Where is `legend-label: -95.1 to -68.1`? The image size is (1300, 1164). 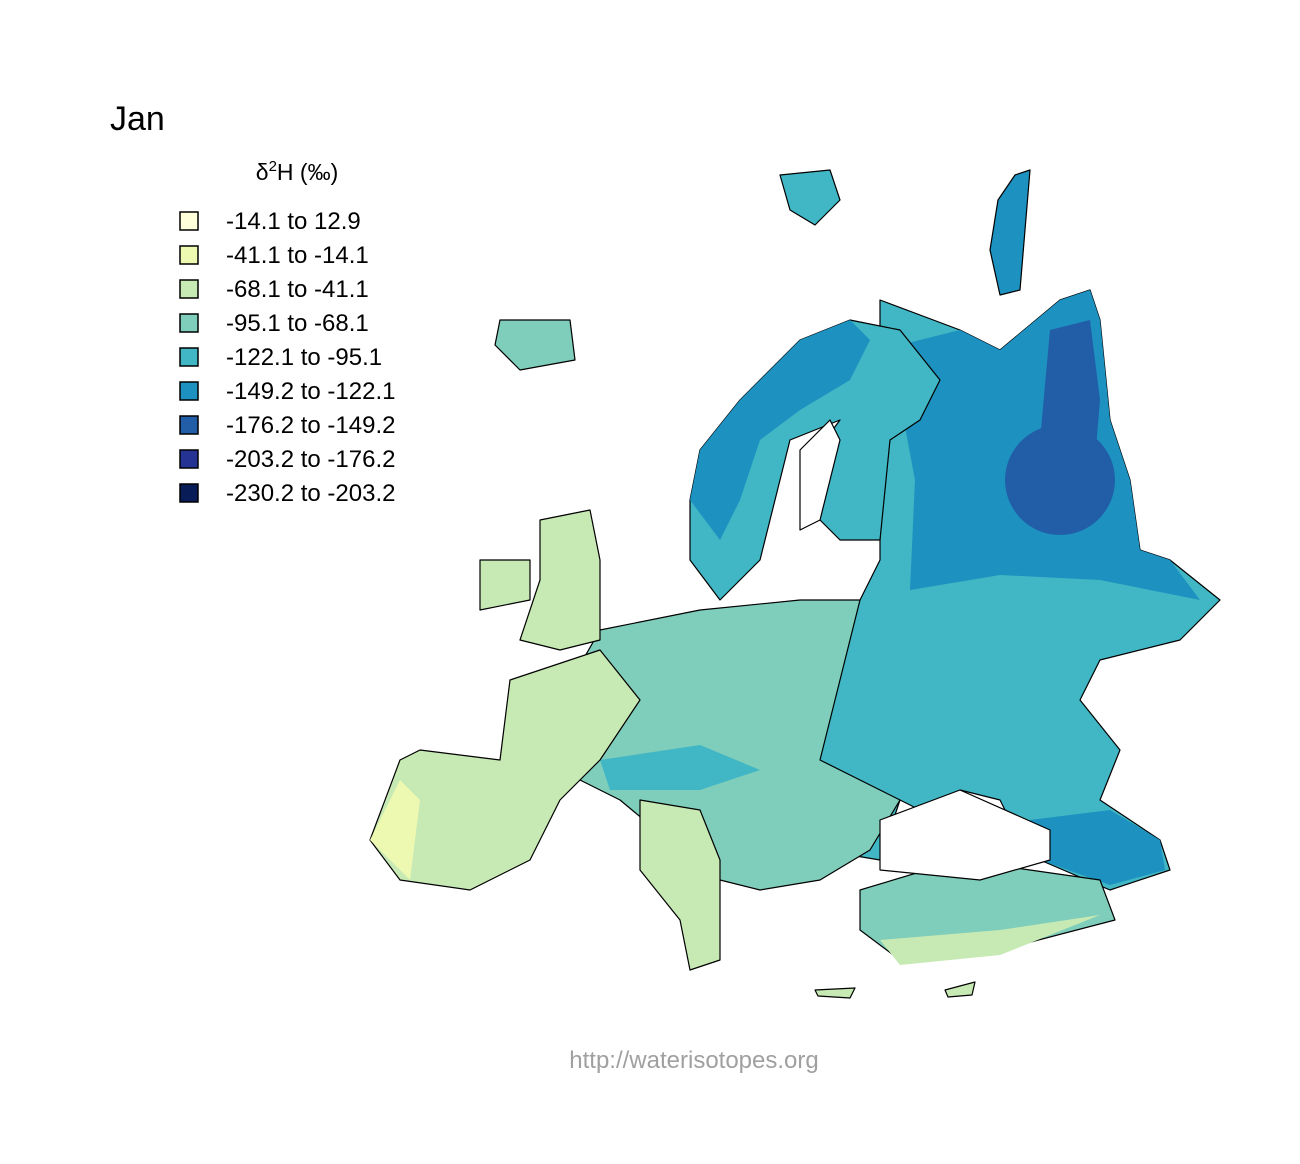
legend-label: -95.1 to -68.1 is located at coordinates (297, 323).